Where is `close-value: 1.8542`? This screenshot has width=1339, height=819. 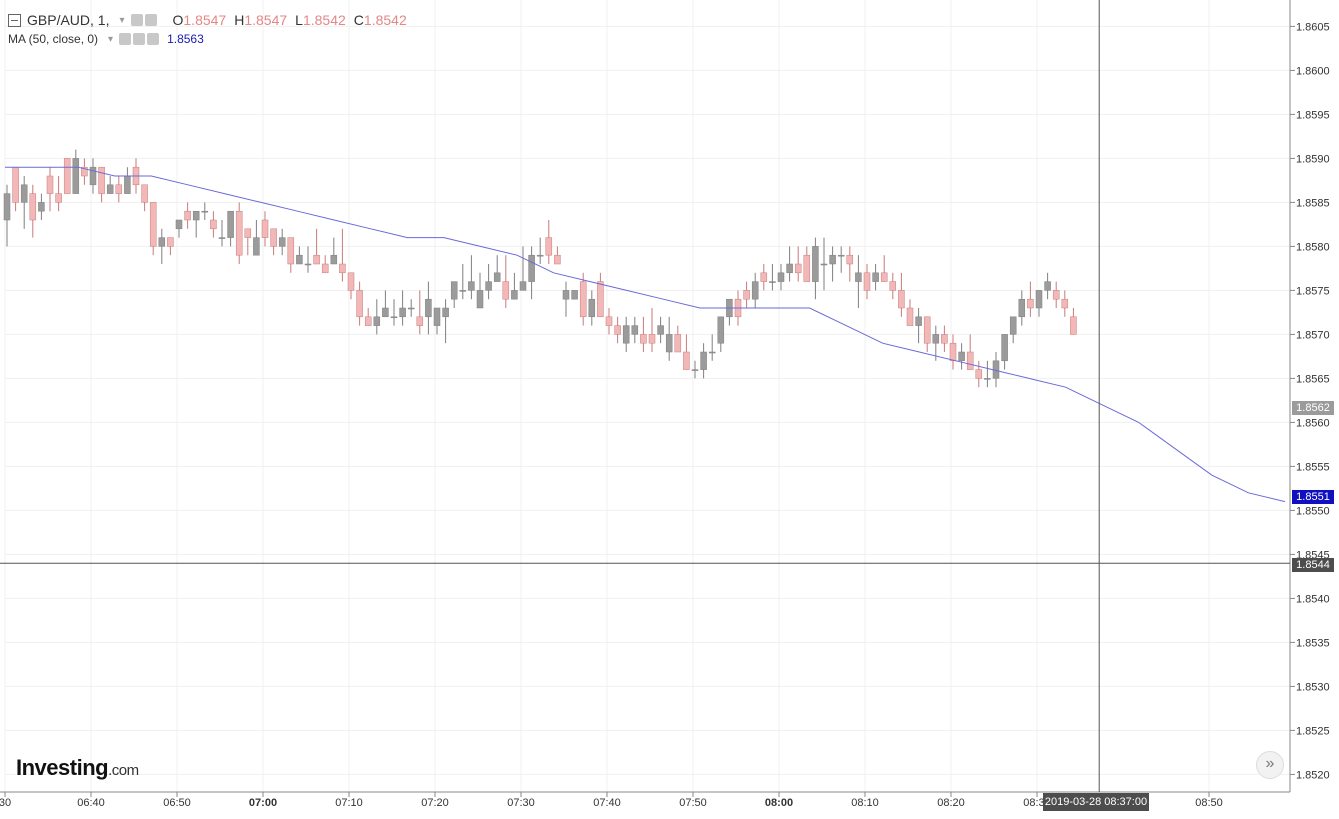 close-value: 1.8542 is located at coordinates (385, 20).